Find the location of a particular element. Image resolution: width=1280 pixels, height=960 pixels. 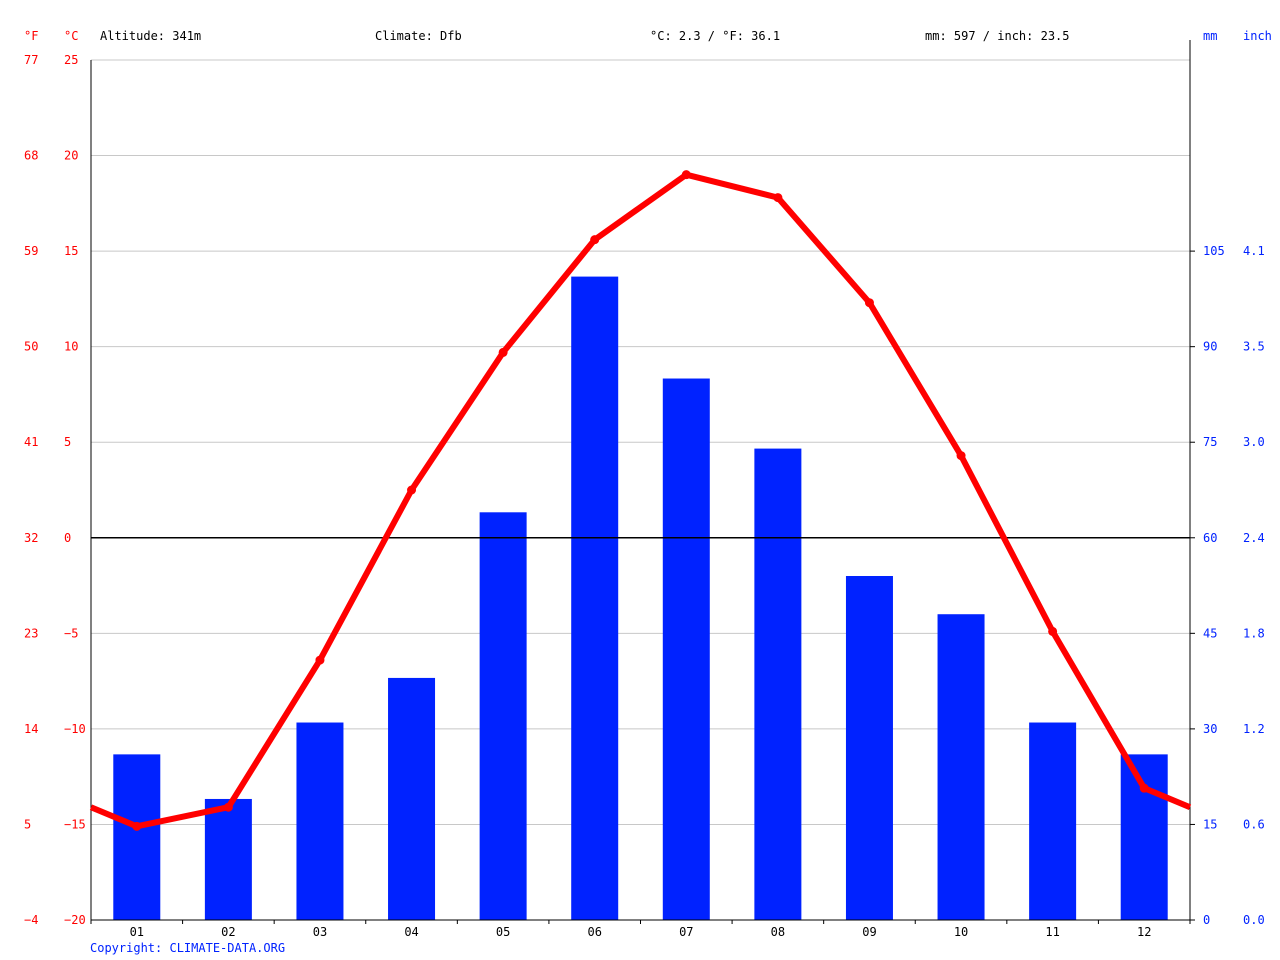

inch-tick-label: 0.6 is located at coordinates (1254, 824).